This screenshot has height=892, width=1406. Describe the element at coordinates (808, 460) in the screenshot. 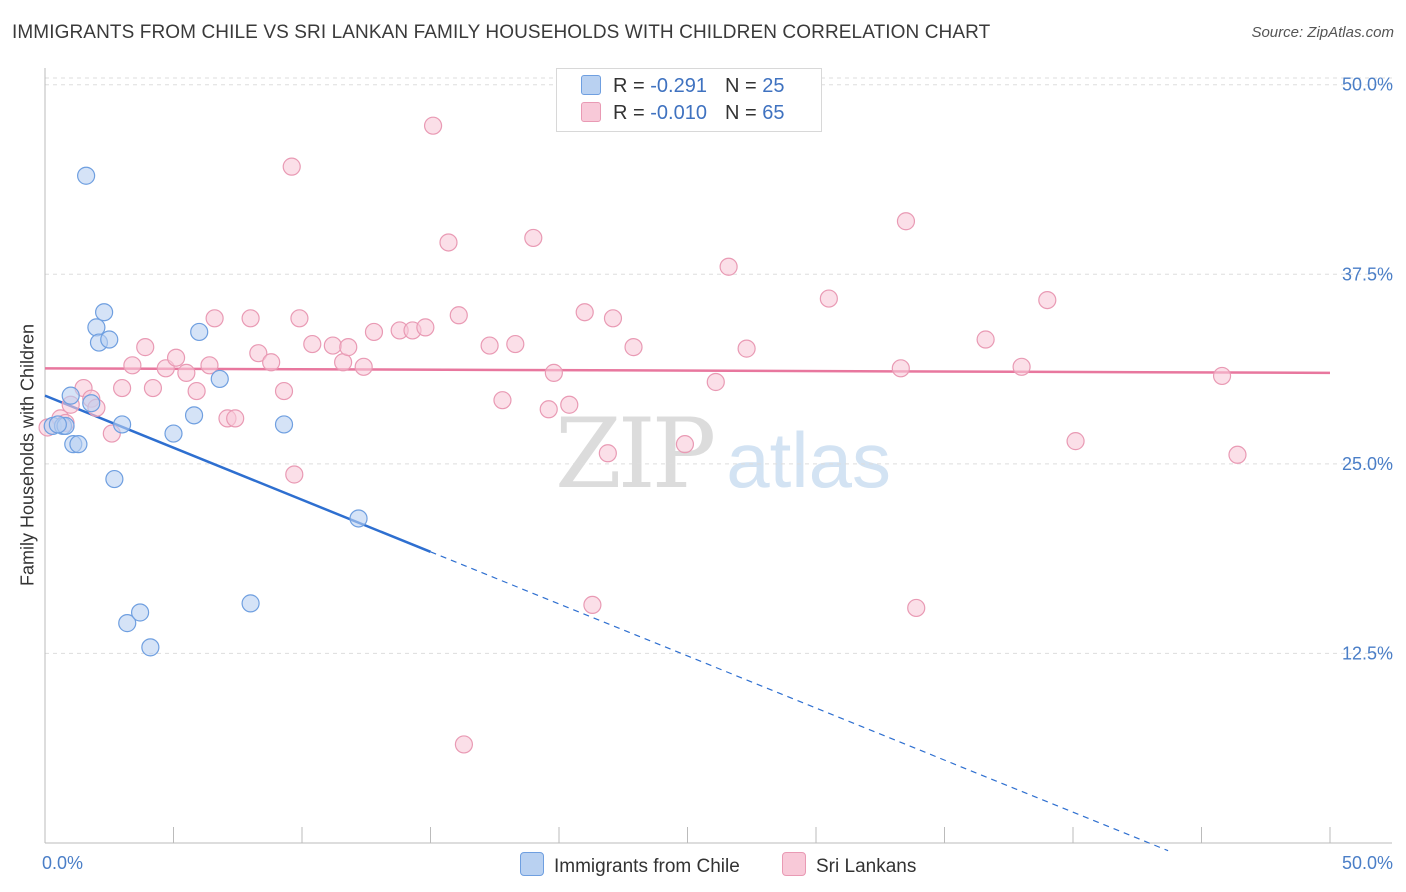

I see `watermark-atlas: atlas` at that location.